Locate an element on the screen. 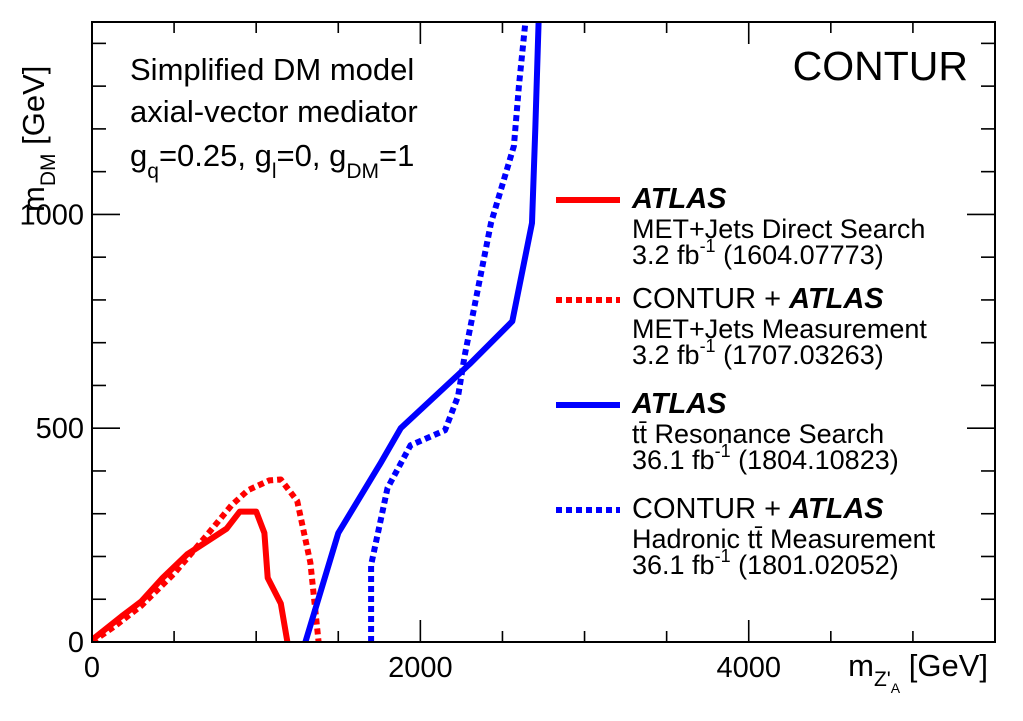 This screenshot has width=1023, height=721. coupling-l-sub: l is located at coordinates (274, 171).